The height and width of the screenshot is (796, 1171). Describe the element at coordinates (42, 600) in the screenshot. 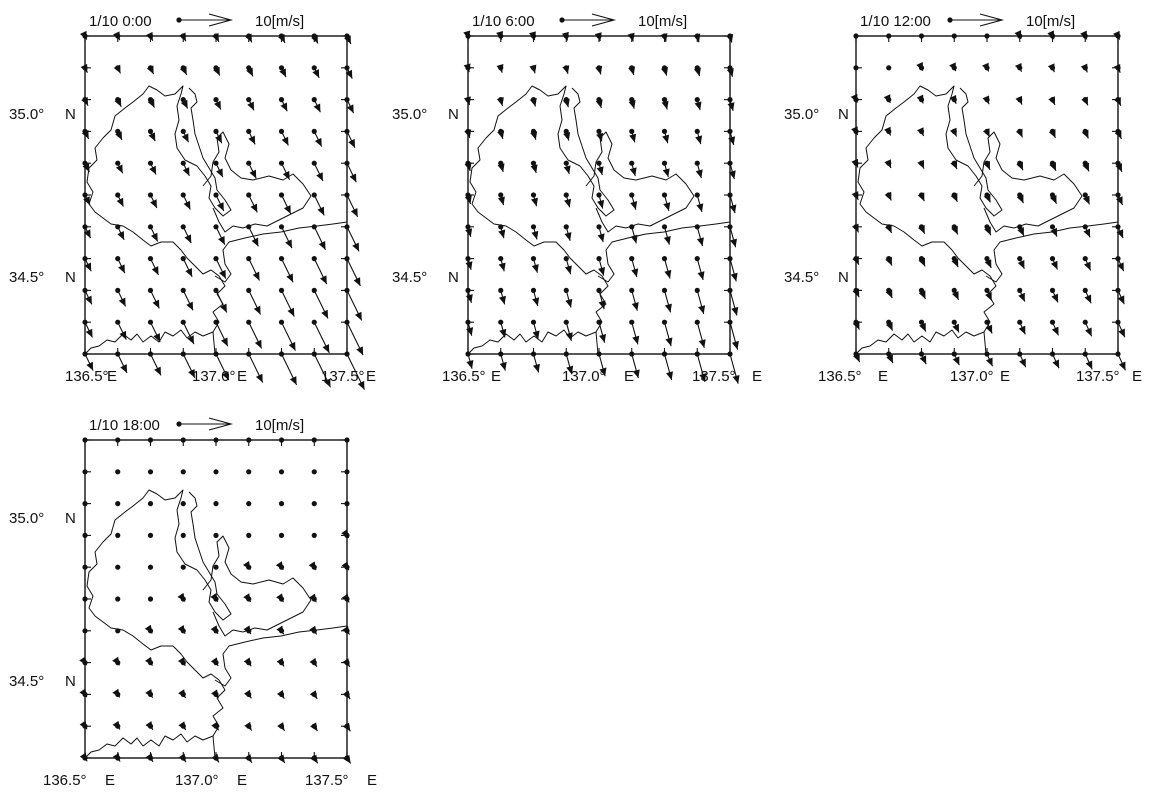

I see `latitude-axis: 35.0° N 34.5° N` at that location.